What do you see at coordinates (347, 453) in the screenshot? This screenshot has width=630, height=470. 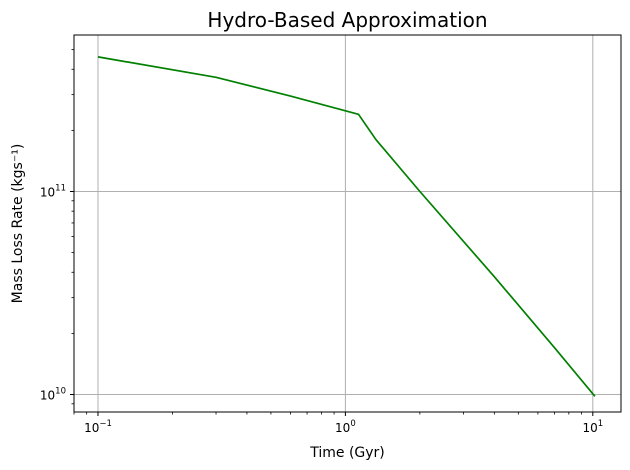 I see `x-axis-label: Time (Gyr)` at bounding box center [347, 453].